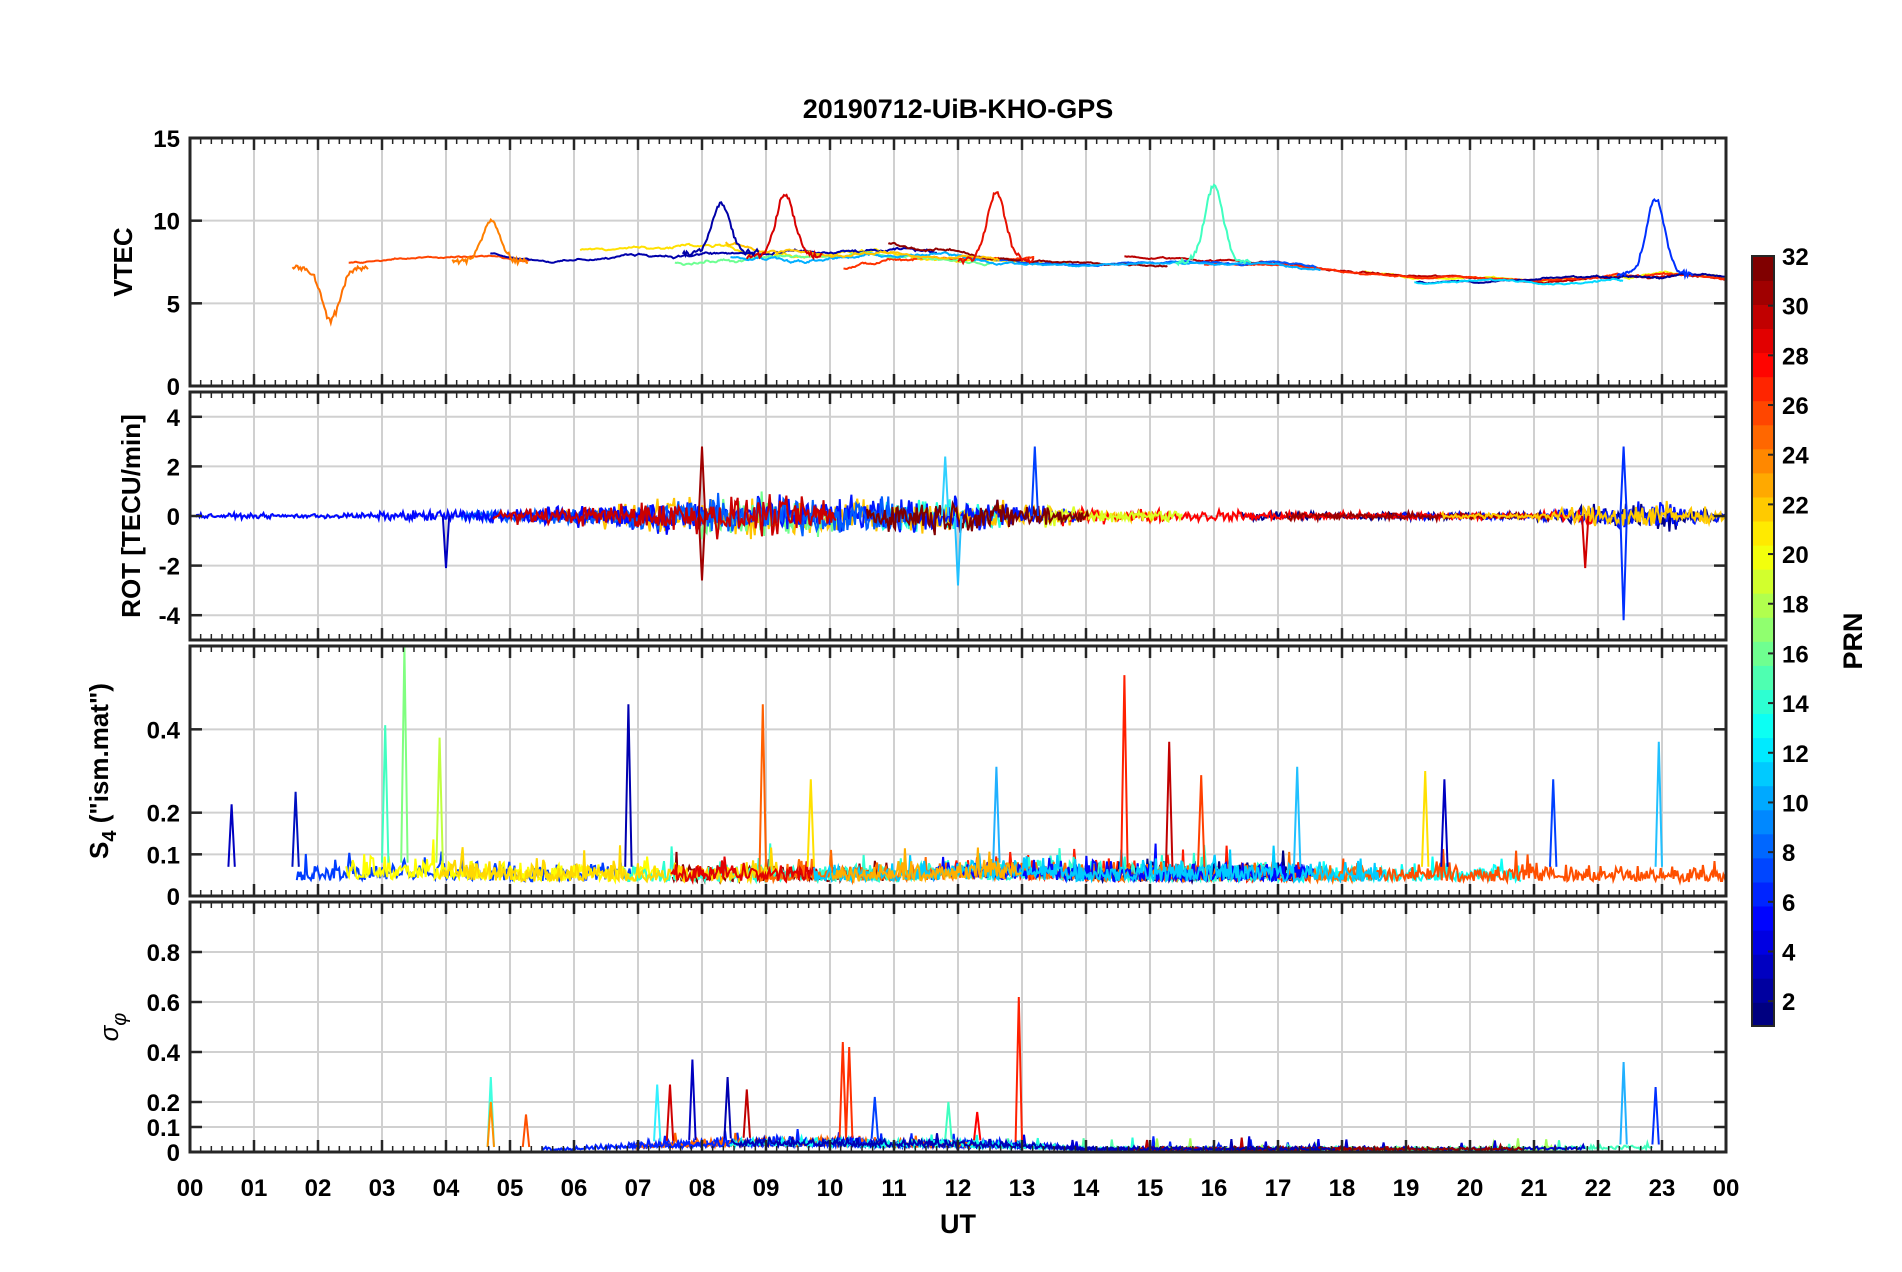  What do you see at coordinates (1795, 555) in the screenshot?
I see `colorbar-tick-label: 20` at bounding box center [1795, 555].